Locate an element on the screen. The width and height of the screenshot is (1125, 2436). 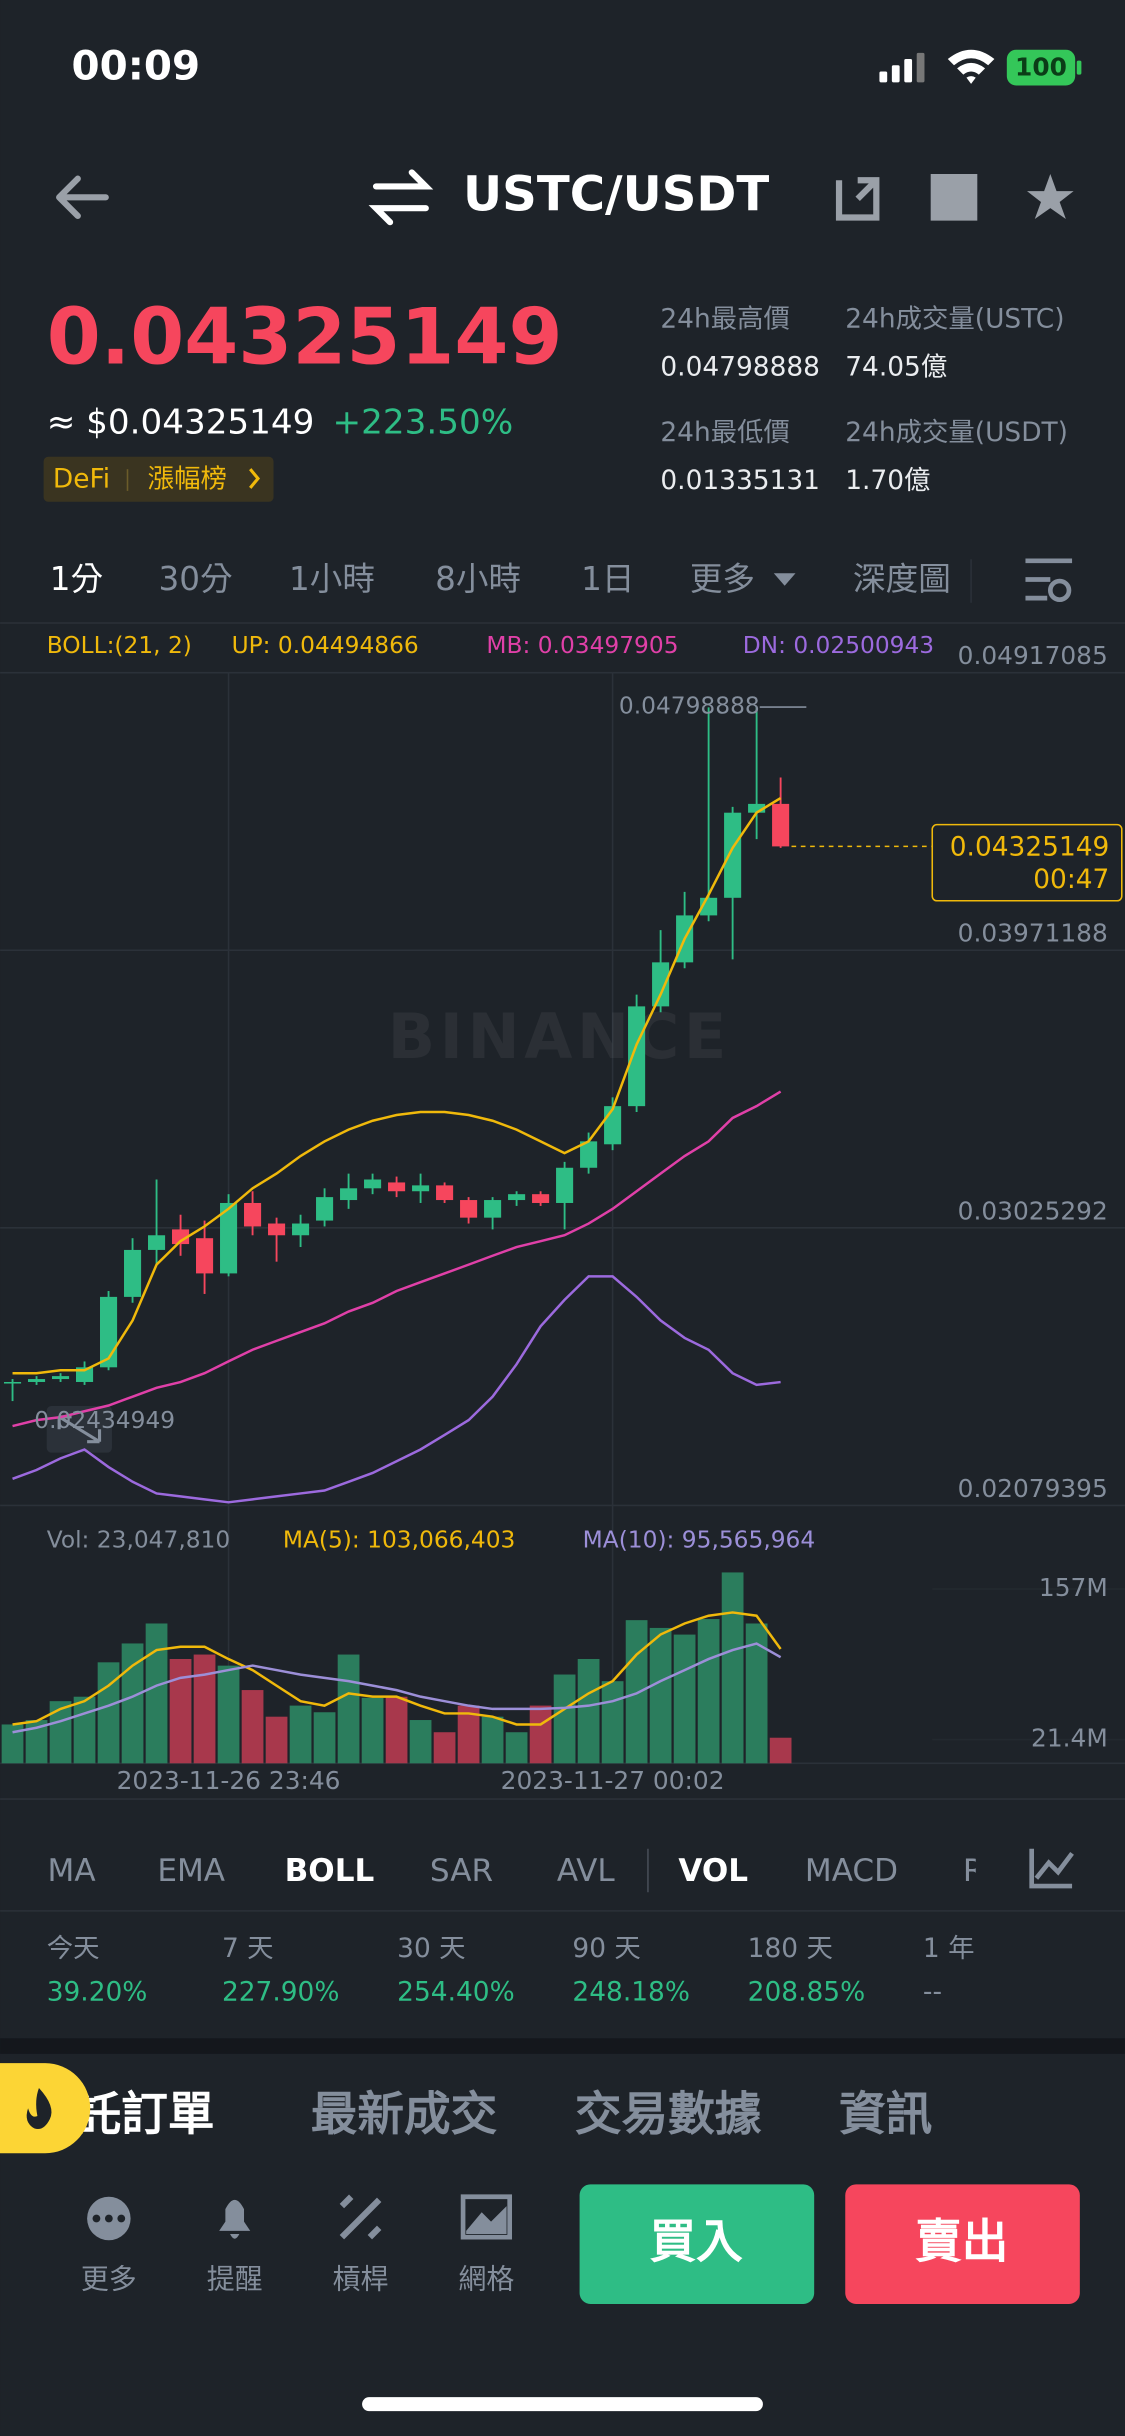
interval-tab: 深度圖 is located at coordinates (902, 579).